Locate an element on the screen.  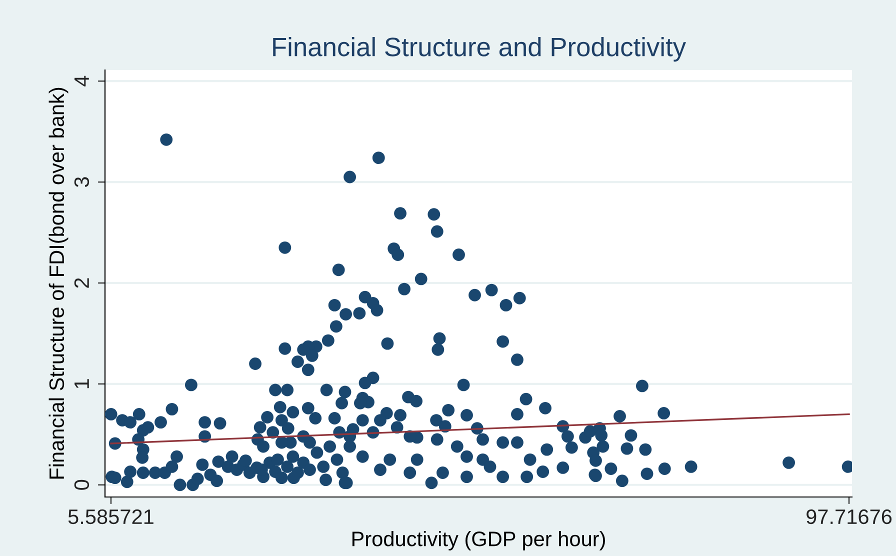
y-tick-label: 4 is located at coordinates (81, 81).